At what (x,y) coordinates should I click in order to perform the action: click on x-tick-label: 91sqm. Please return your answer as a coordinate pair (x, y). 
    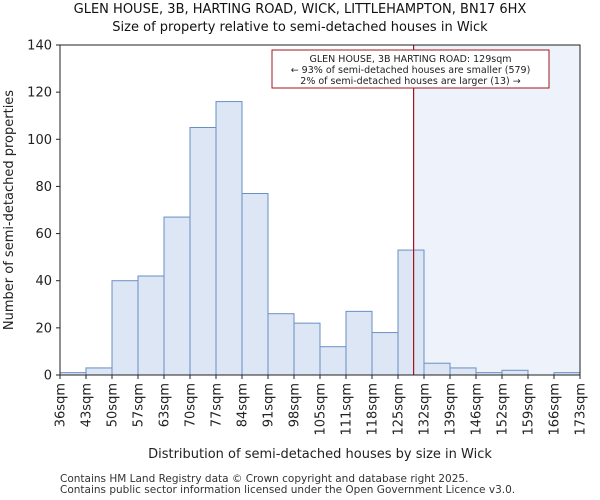
    Looking at the image, I should click on (269, 405).